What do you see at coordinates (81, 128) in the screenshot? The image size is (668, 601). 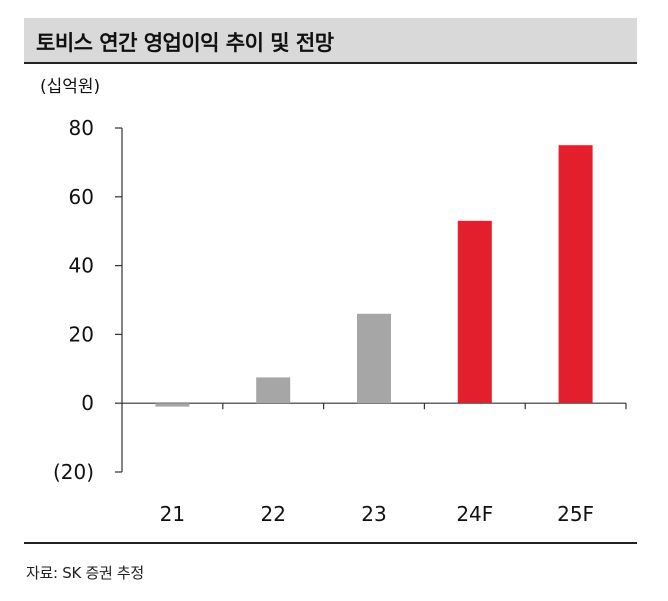 I see `y-tick-label: 80` at bounding box center [81, 128].